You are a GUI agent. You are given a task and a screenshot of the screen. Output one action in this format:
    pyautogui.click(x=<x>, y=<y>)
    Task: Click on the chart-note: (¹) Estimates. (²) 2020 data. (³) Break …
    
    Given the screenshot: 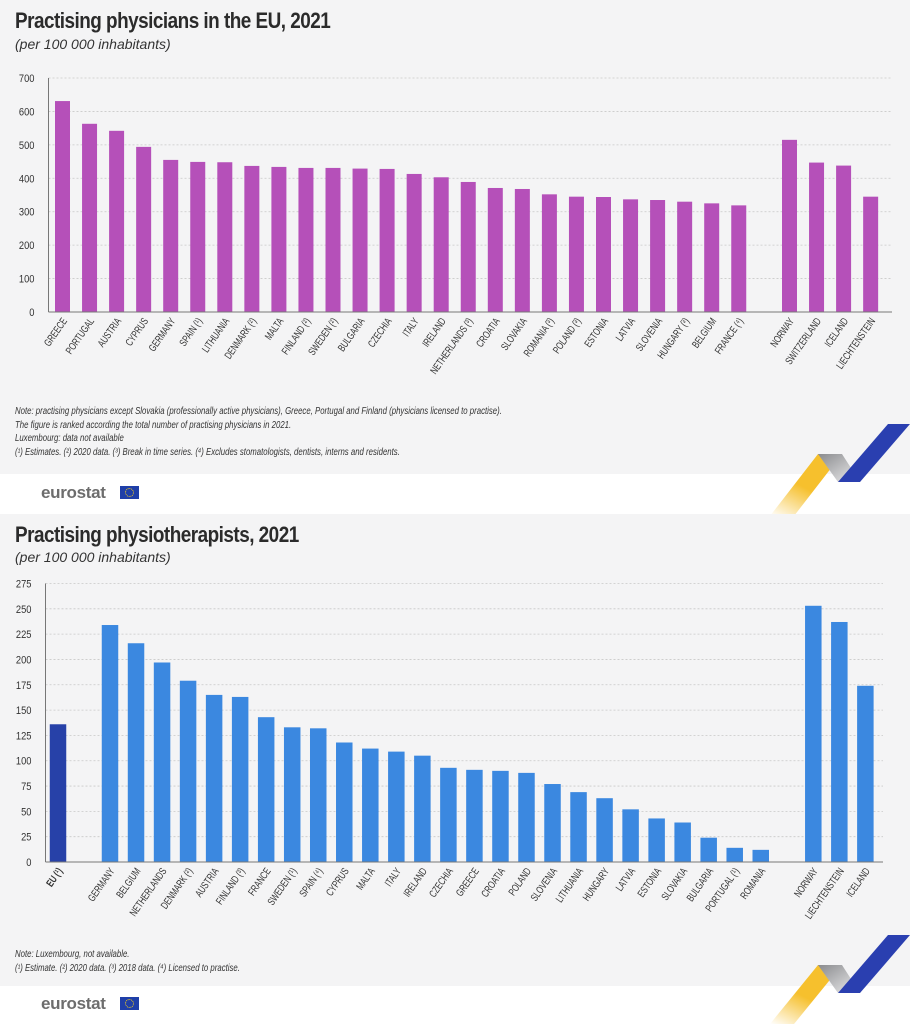 What is the action you would take?
    pyautogui.click(x=207, y=452)
    